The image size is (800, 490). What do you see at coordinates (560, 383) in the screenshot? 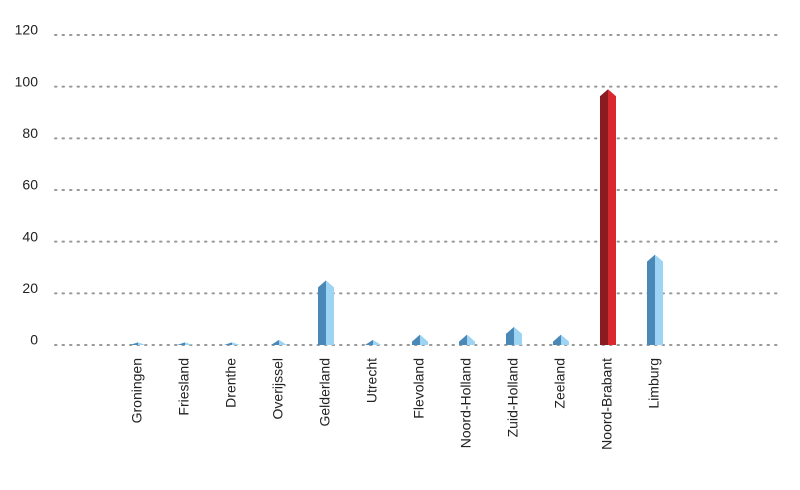
I see `x-tick-label: Zeeland` at bounding box center [560, 383].